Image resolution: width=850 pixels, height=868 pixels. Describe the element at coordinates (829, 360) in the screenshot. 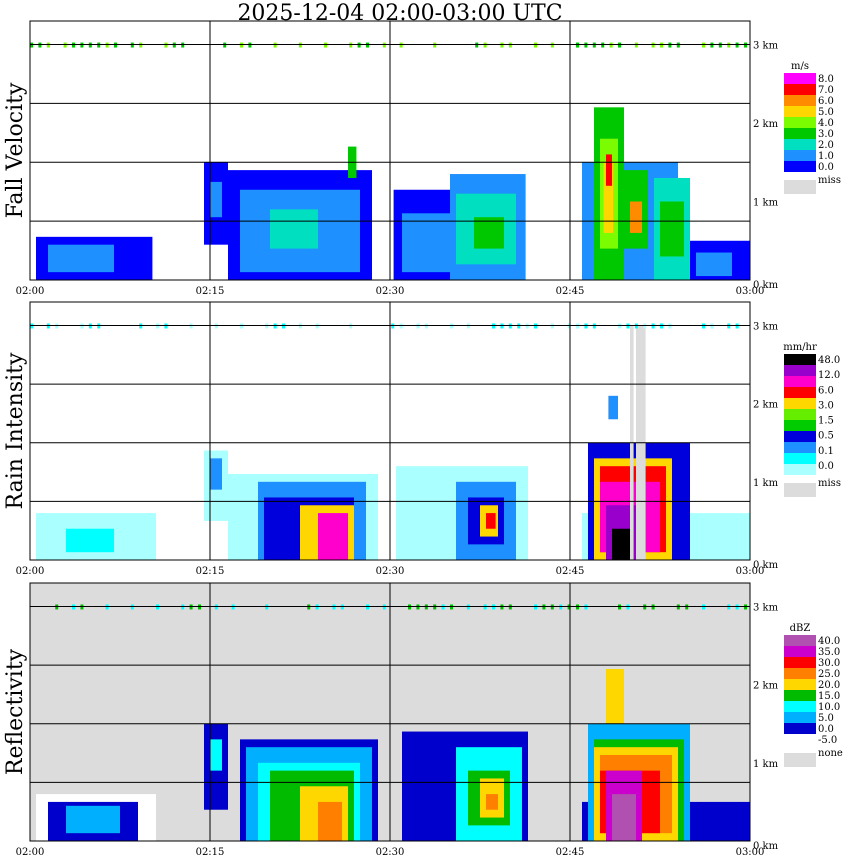

I see `legend-level-label: 48.0` at that location.